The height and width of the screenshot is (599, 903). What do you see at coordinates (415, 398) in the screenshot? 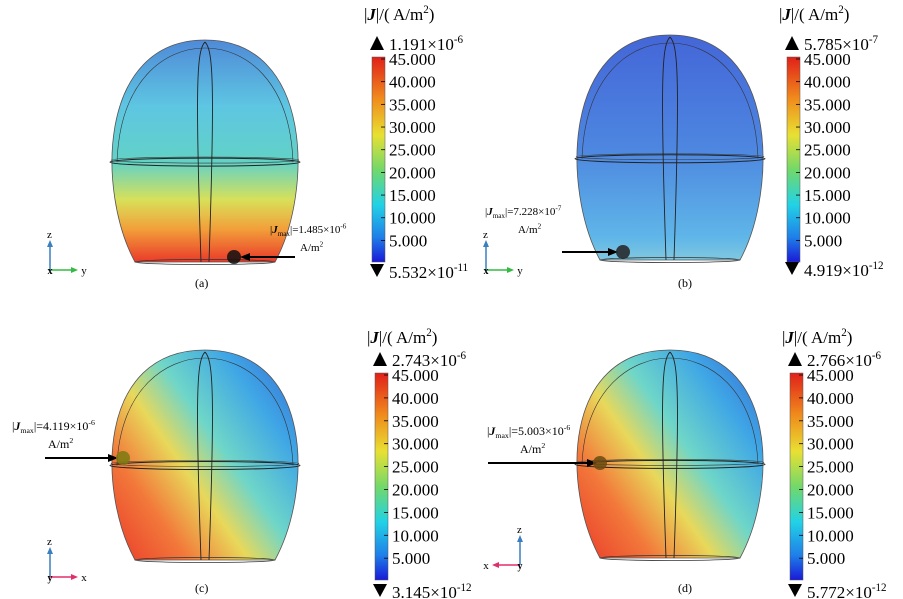
I see `colorbar-tick-label: 40.000` at bounding box center [415, 398].